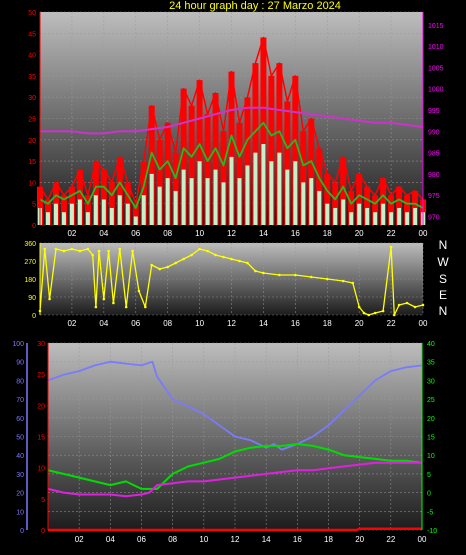  What do you see at coordinates (32, 13) in the screenshot?
I see `wind-y-tick-label: 50` at bounding box center [32, 13].